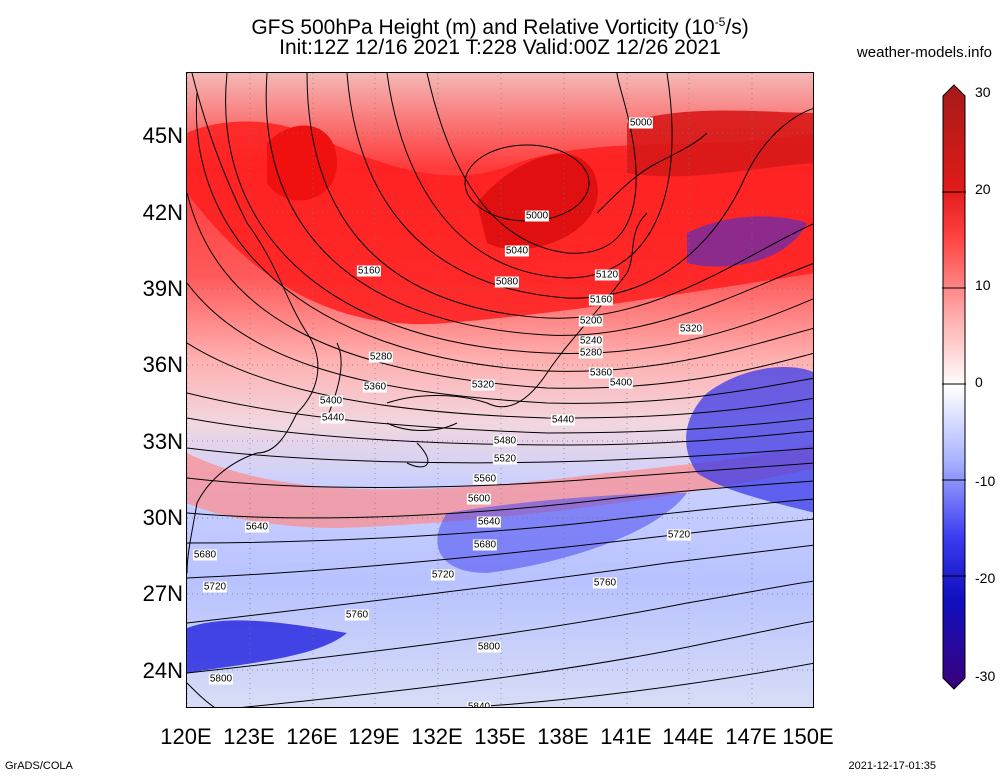  What do you see at coordinates (563, 736) in the screenshot?
I see `lon-label: 138E` at bounding box center [563, 736].